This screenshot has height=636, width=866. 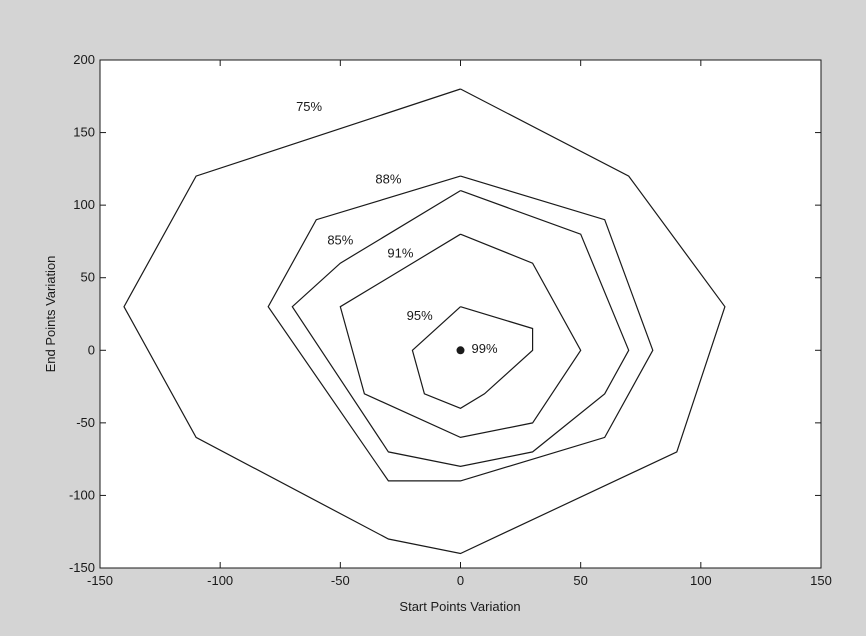 I want to click on x-tick-label: 100, so click(x=701, y=580).